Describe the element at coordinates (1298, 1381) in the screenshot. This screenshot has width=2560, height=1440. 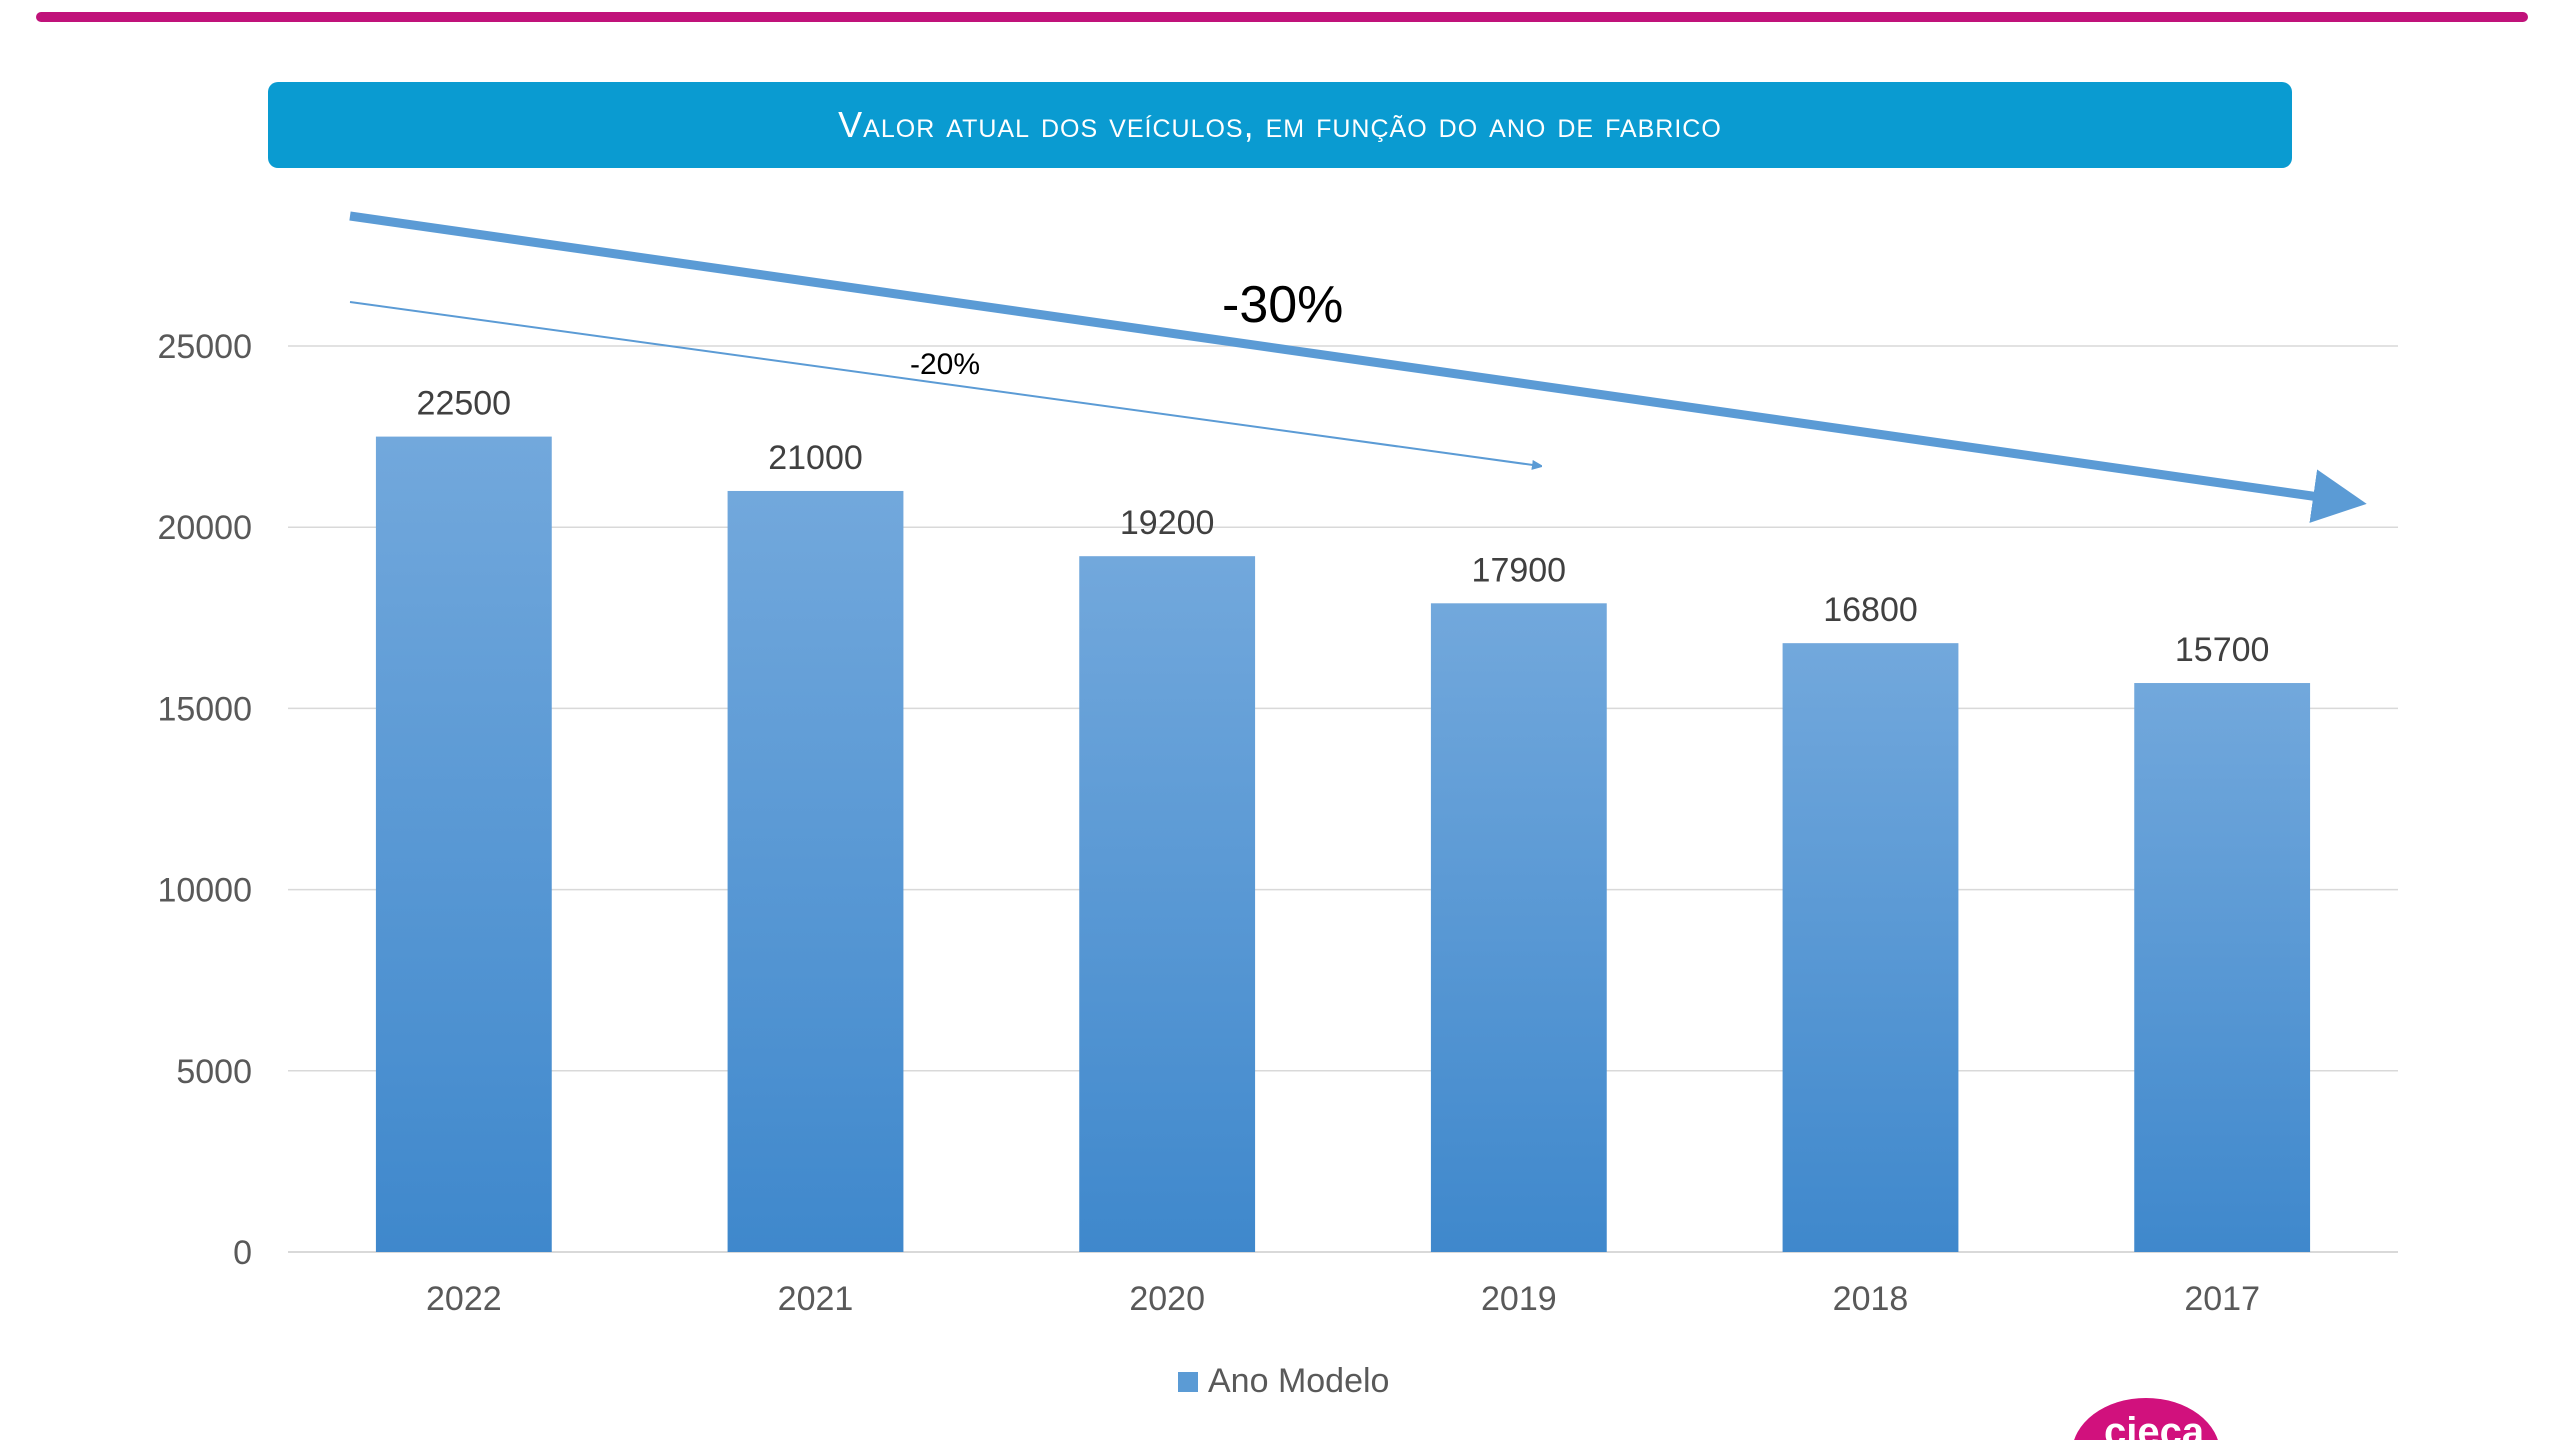
I see `legend-label: Ano Modelo` at that location.